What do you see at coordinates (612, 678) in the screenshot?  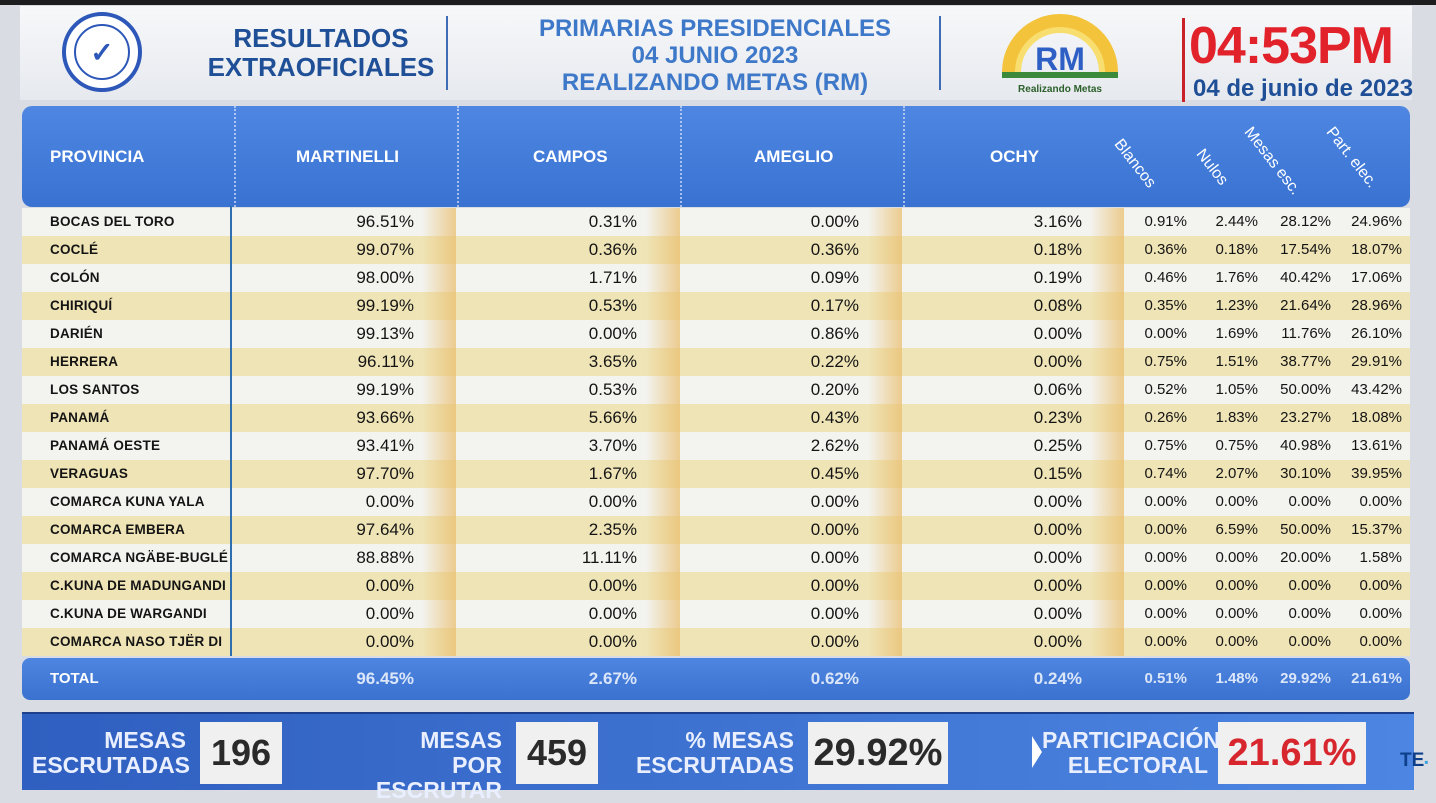 I see `total-campos: 2.67%` at bounding box center [612, 678].